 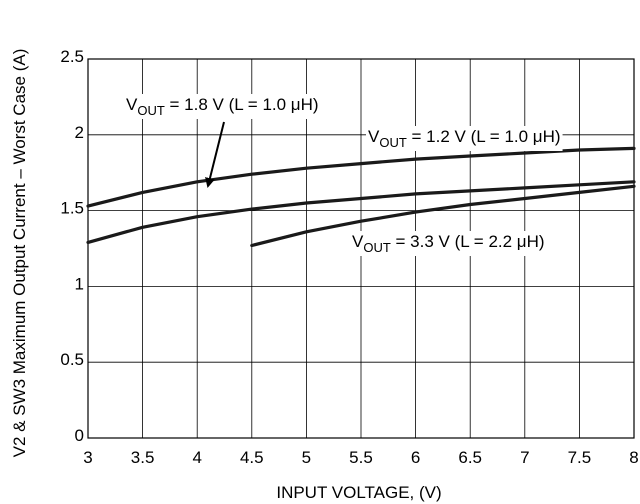 I want to click on x-tick-label: 8, so click(x=633, y=457).